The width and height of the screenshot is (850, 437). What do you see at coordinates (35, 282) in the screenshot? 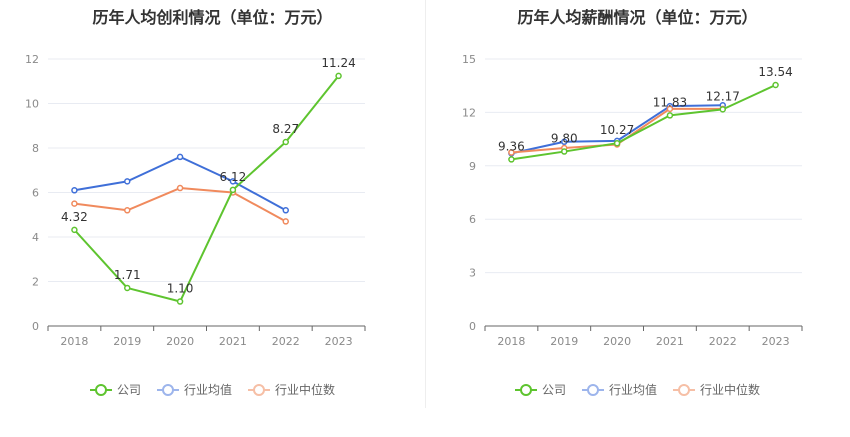
I see `y-tick-label: 2` at bounding box center [35, 282].